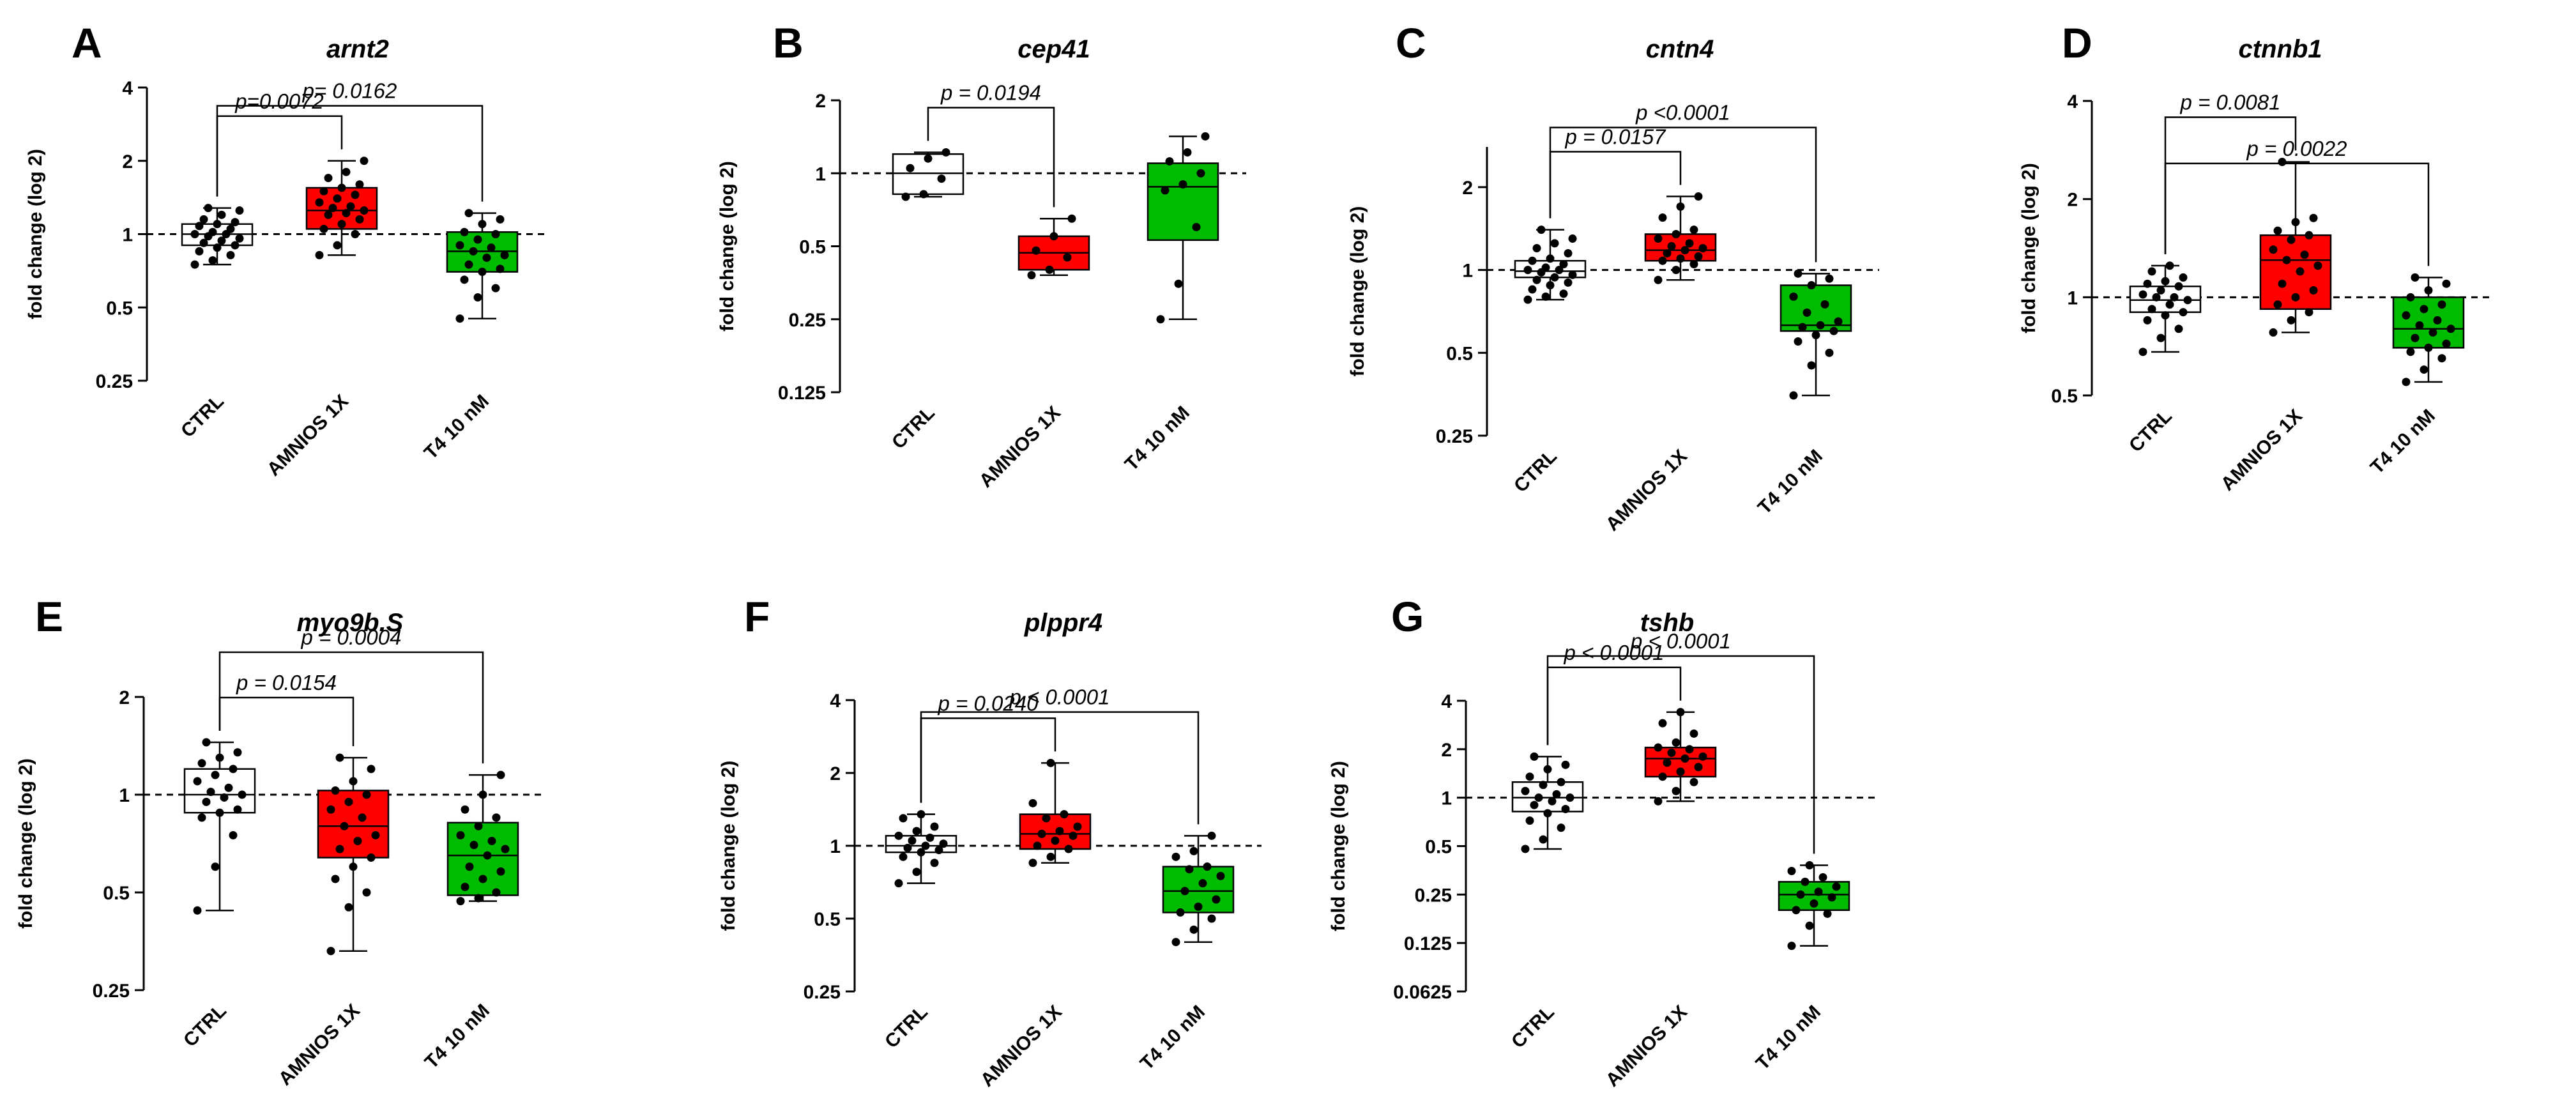 This screenshot has width=2576, height=1116. I want to click on p-value-label: p < 0.0001, so click(1614, 652).